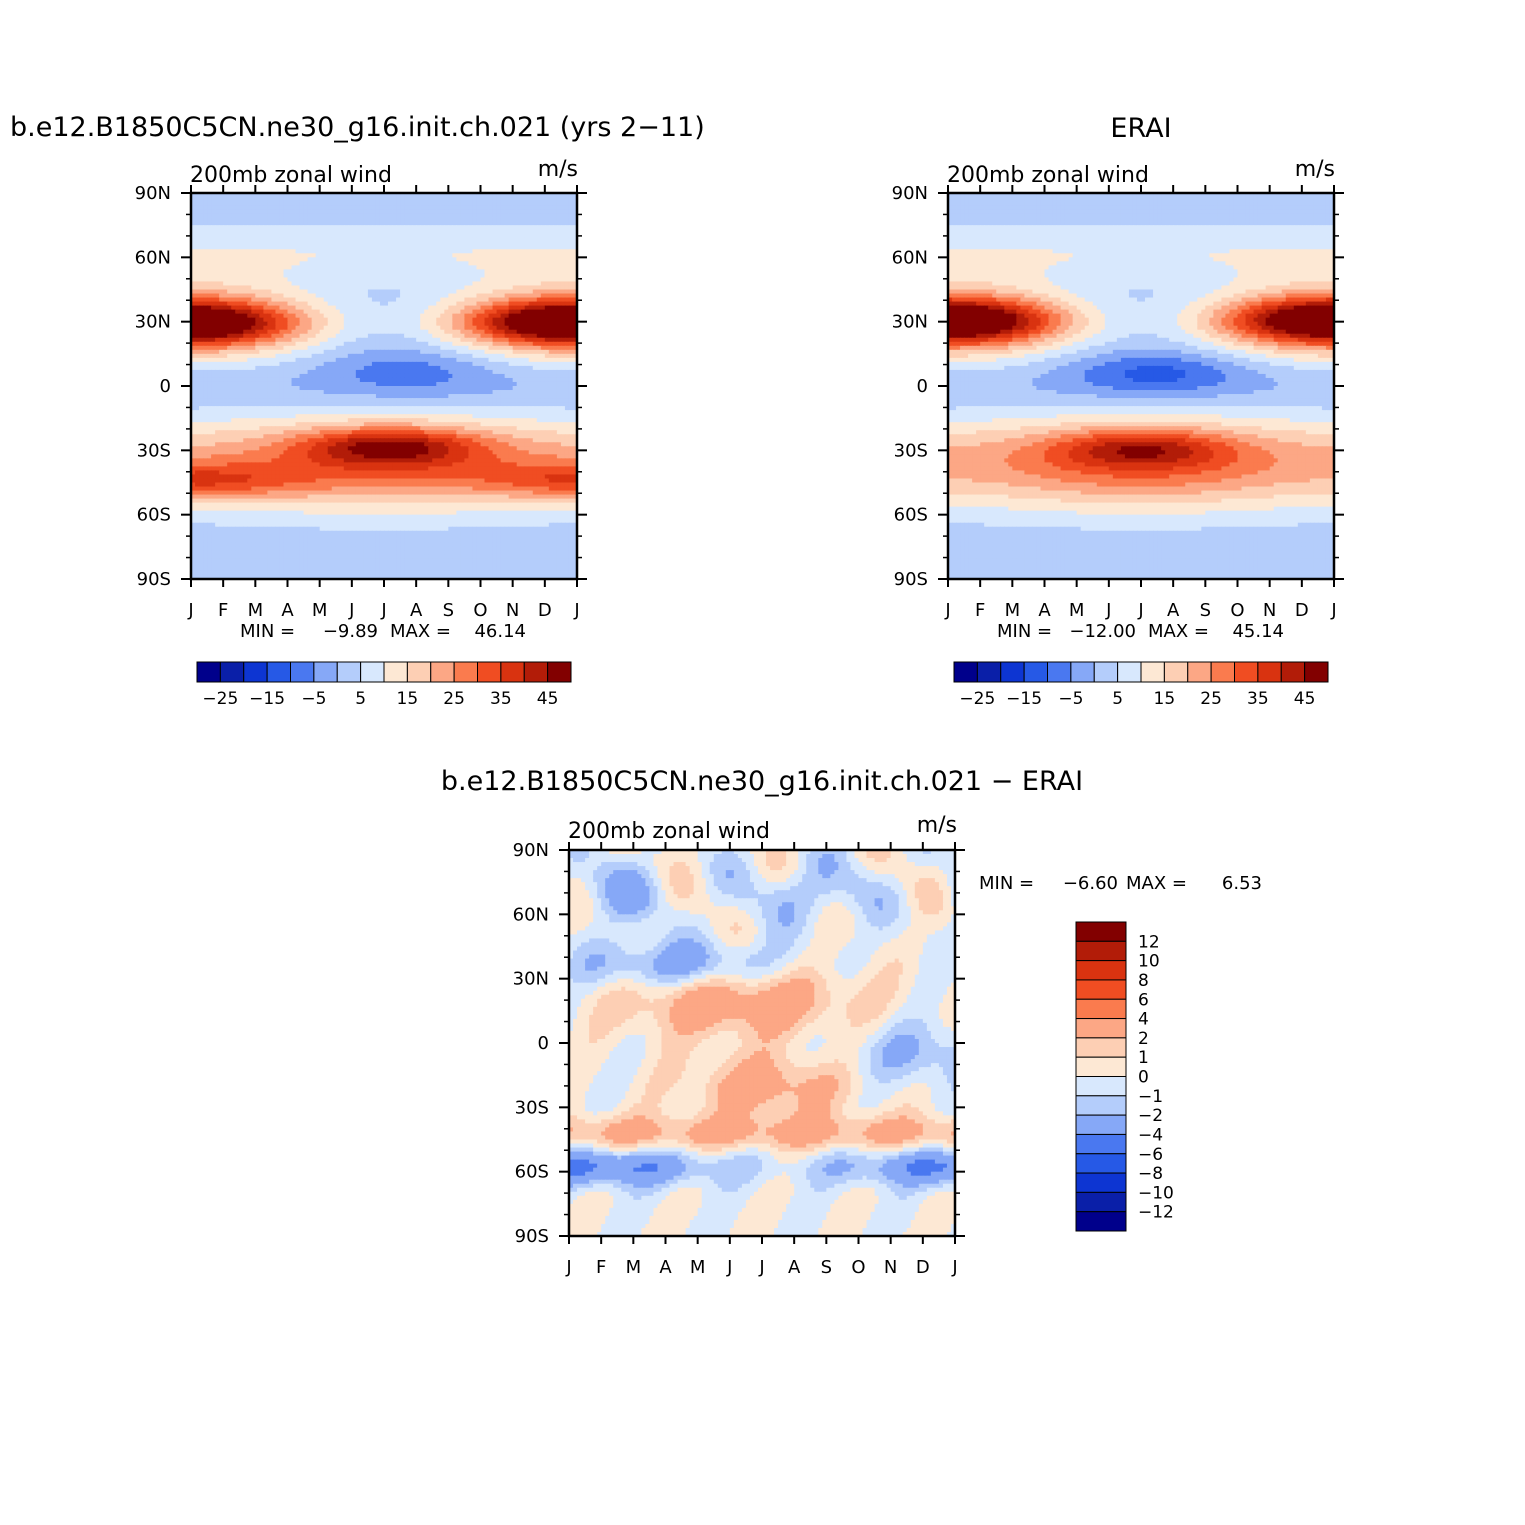  Describe the element at coordinates (220, 699) in the screenshot. I see `colorbar-label: −25` at that location.